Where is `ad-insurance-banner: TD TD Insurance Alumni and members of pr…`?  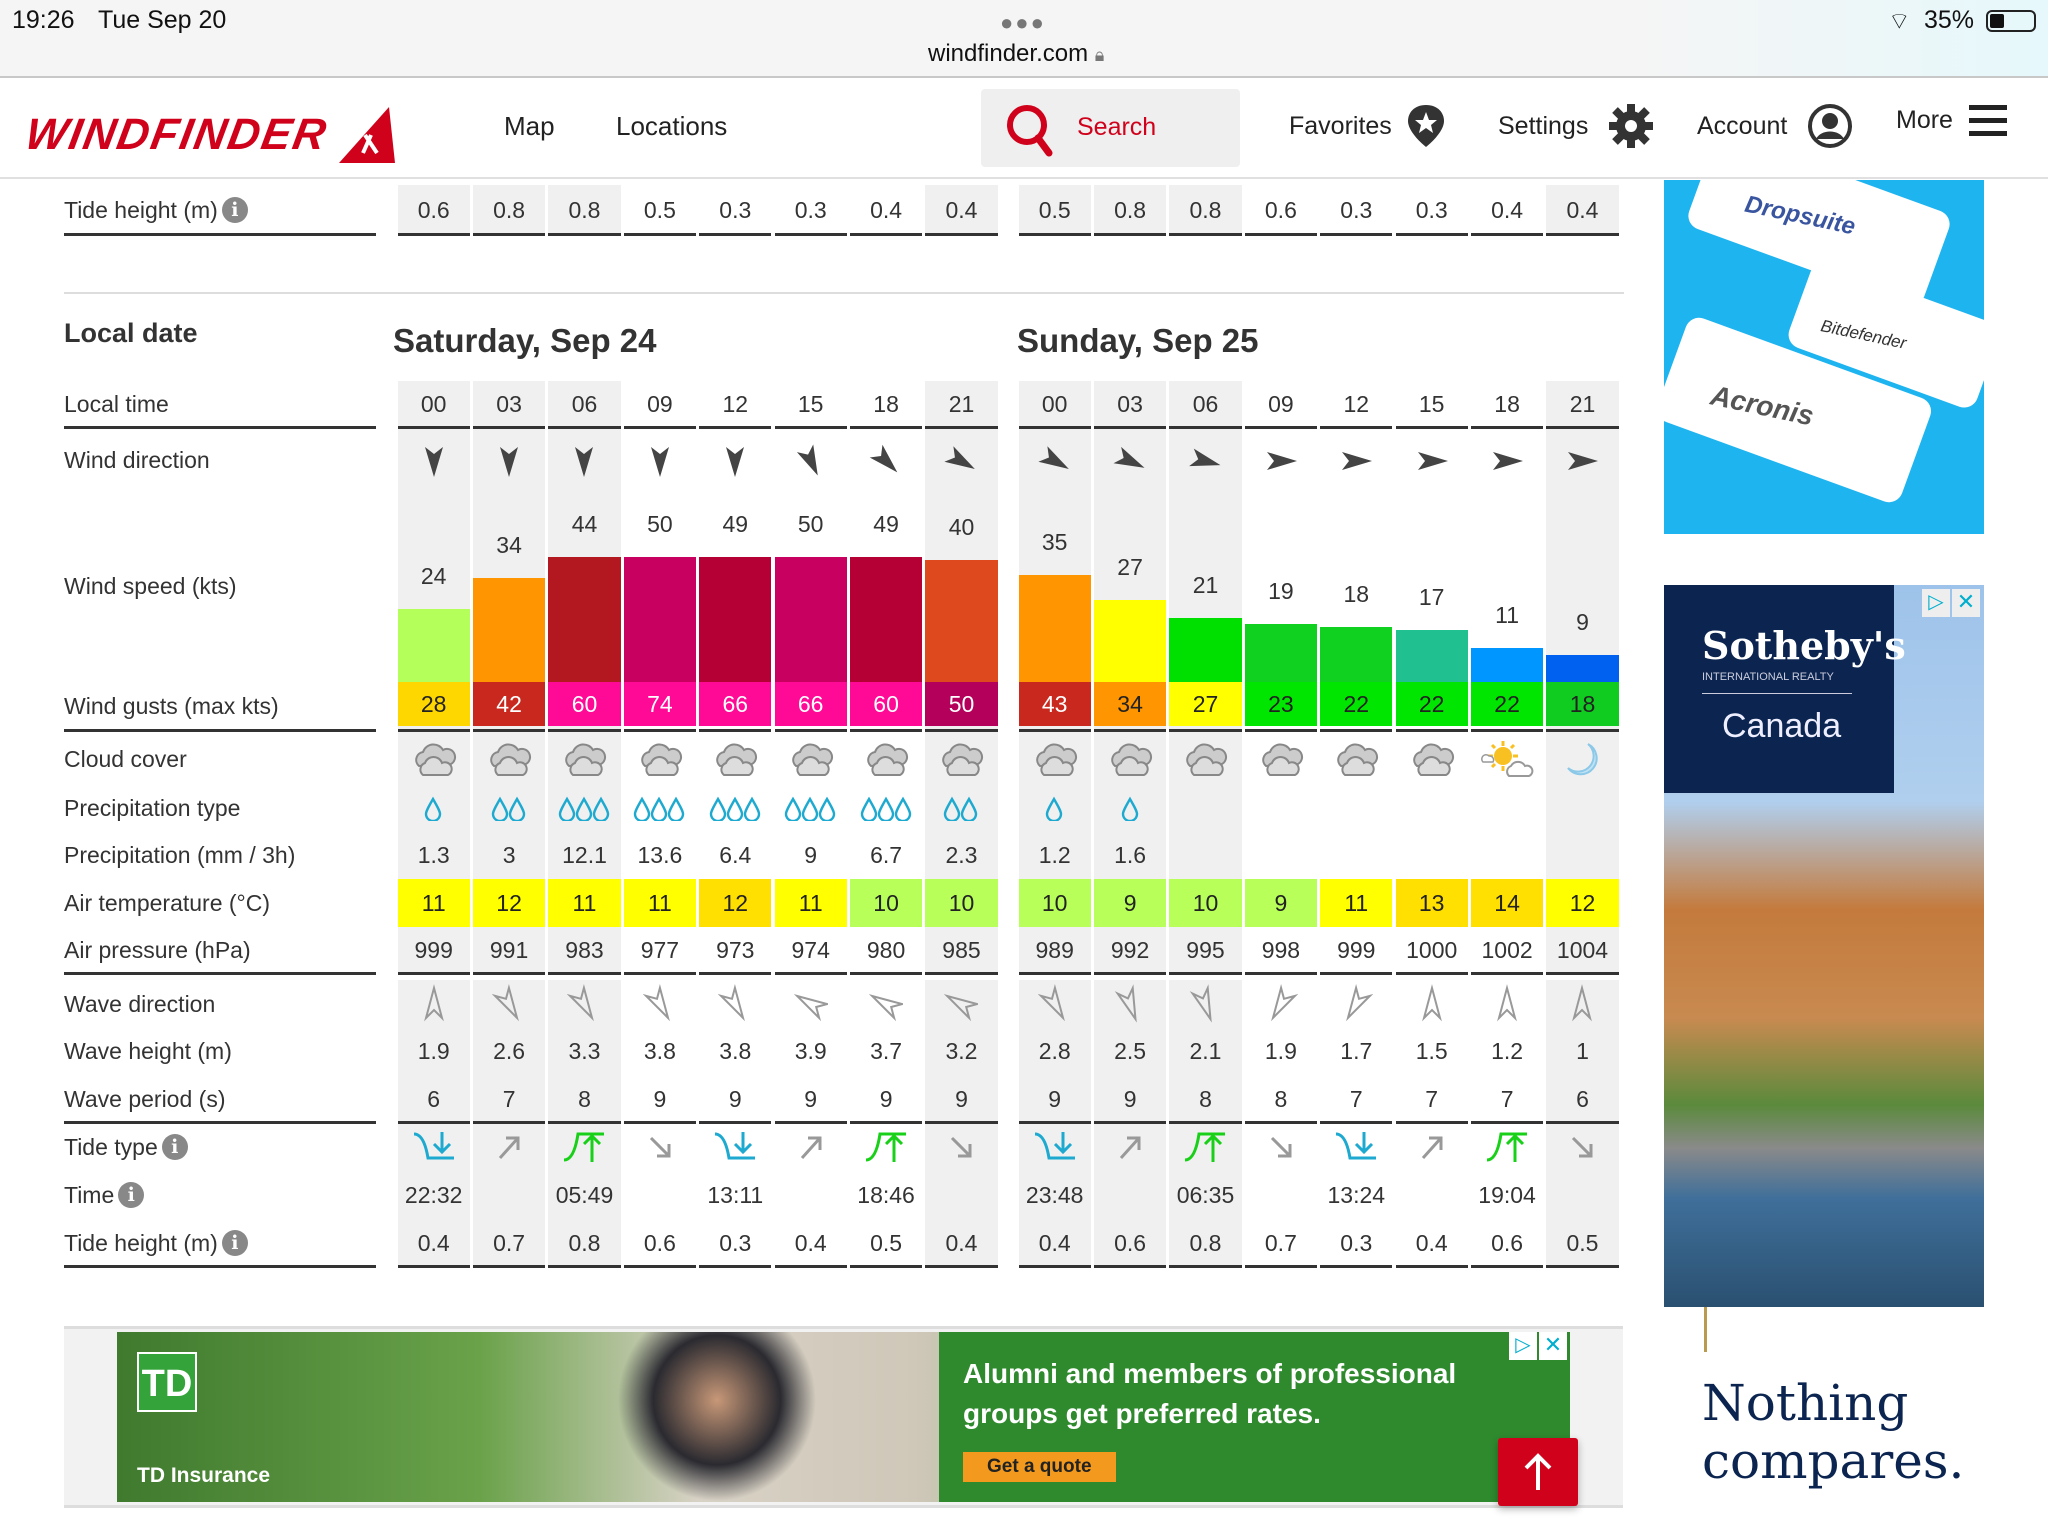 ad-insurance-banner: TD TD Insurance Alumni and members of pr… is located at coordinates (843, 1417).